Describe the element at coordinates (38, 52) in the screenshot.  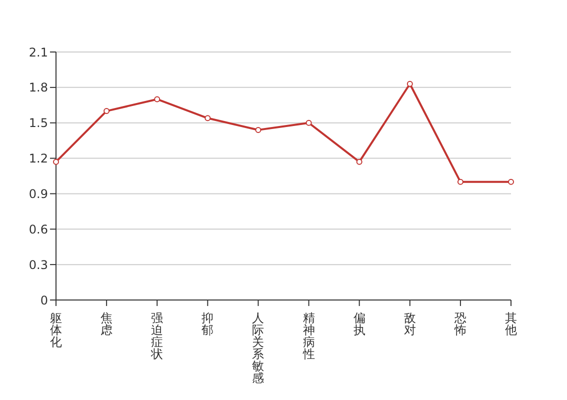
I see `y-tick-label: 2.1` at that location.